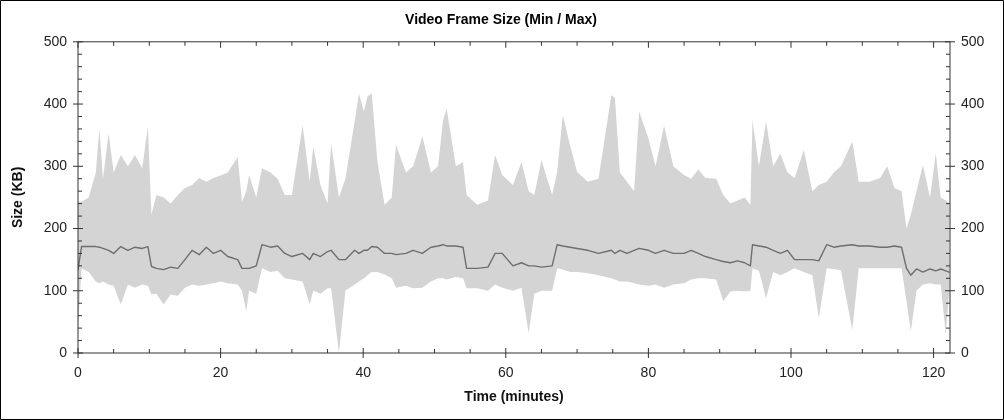  I want to click on y-tick-label: 200, so click(55, 227).